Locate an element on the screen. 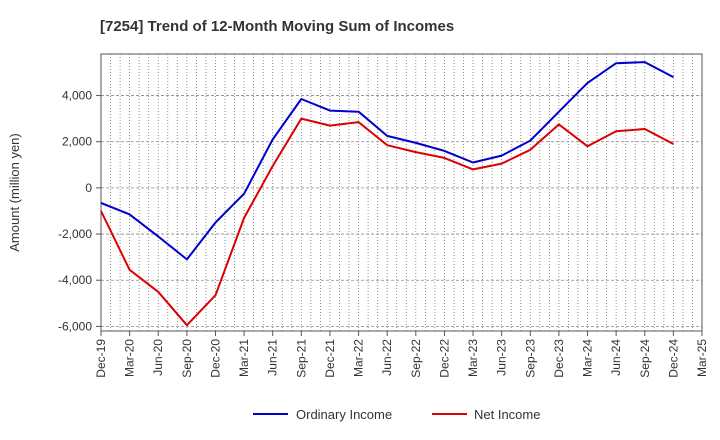 The image size is (720, 440). x-tick-label: Dec-24 is located at coordinates (673, 358).